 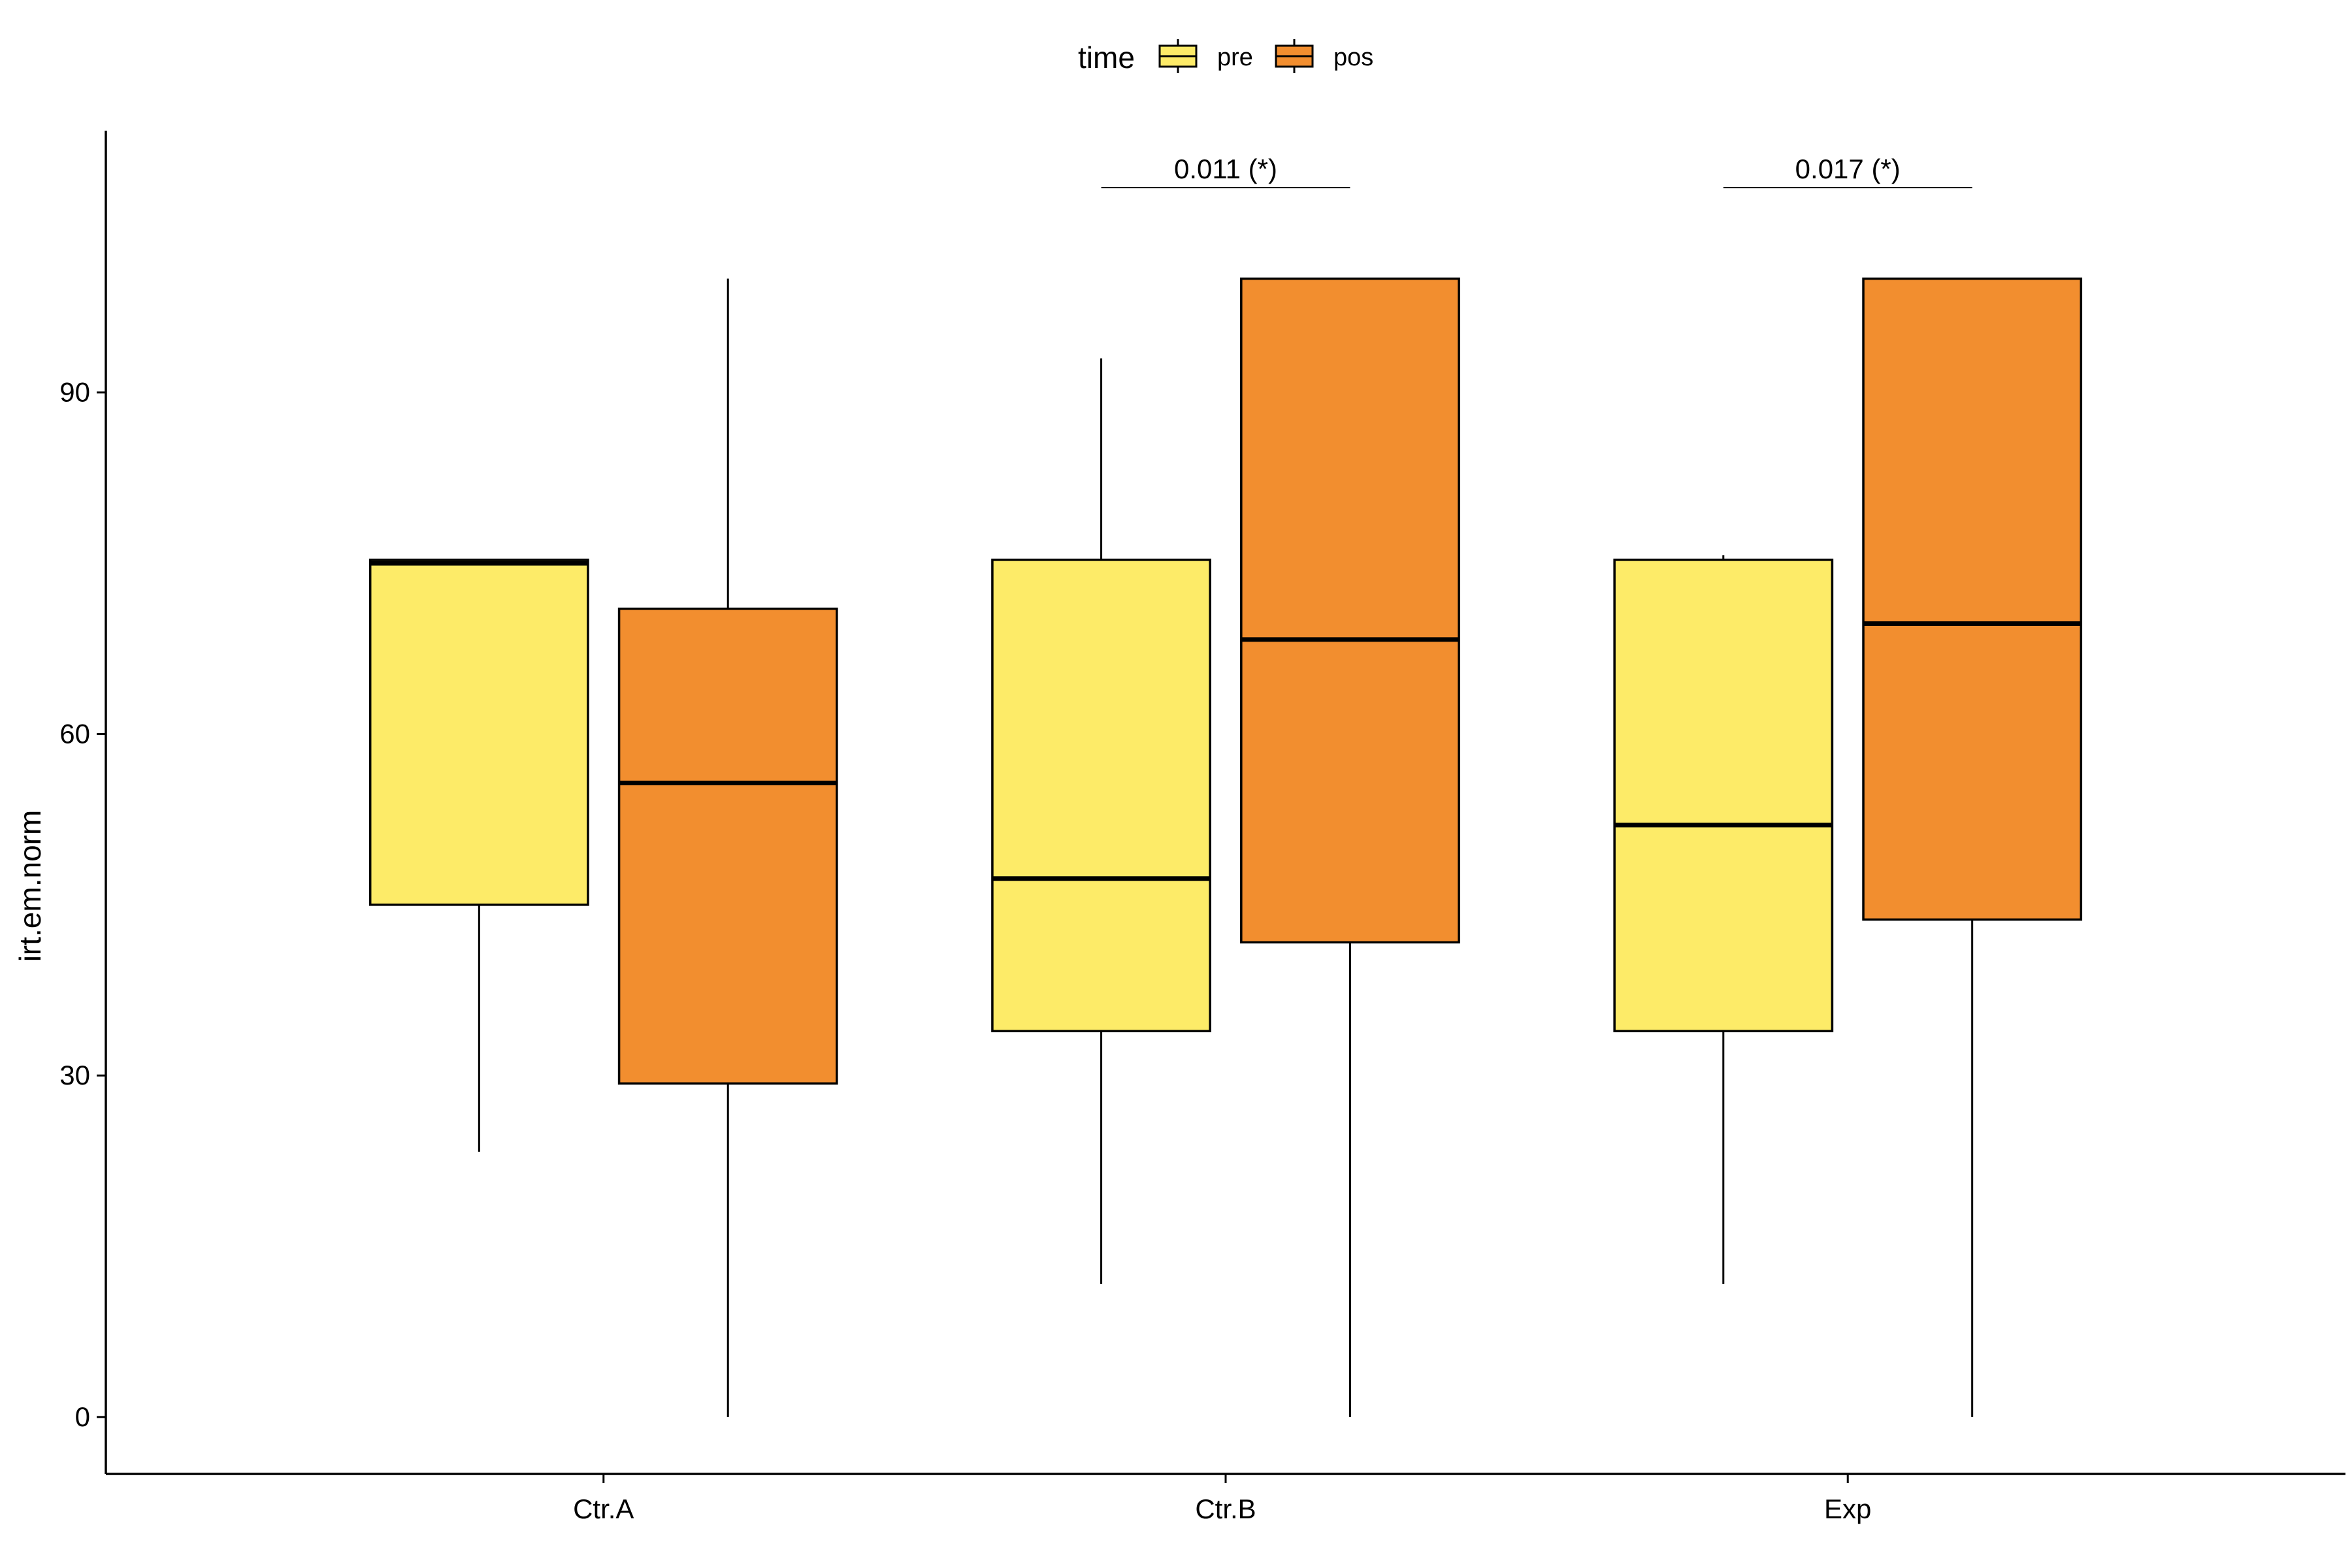 I want to click on legend-entry-pos: pos, so click(x=1324, y=56).